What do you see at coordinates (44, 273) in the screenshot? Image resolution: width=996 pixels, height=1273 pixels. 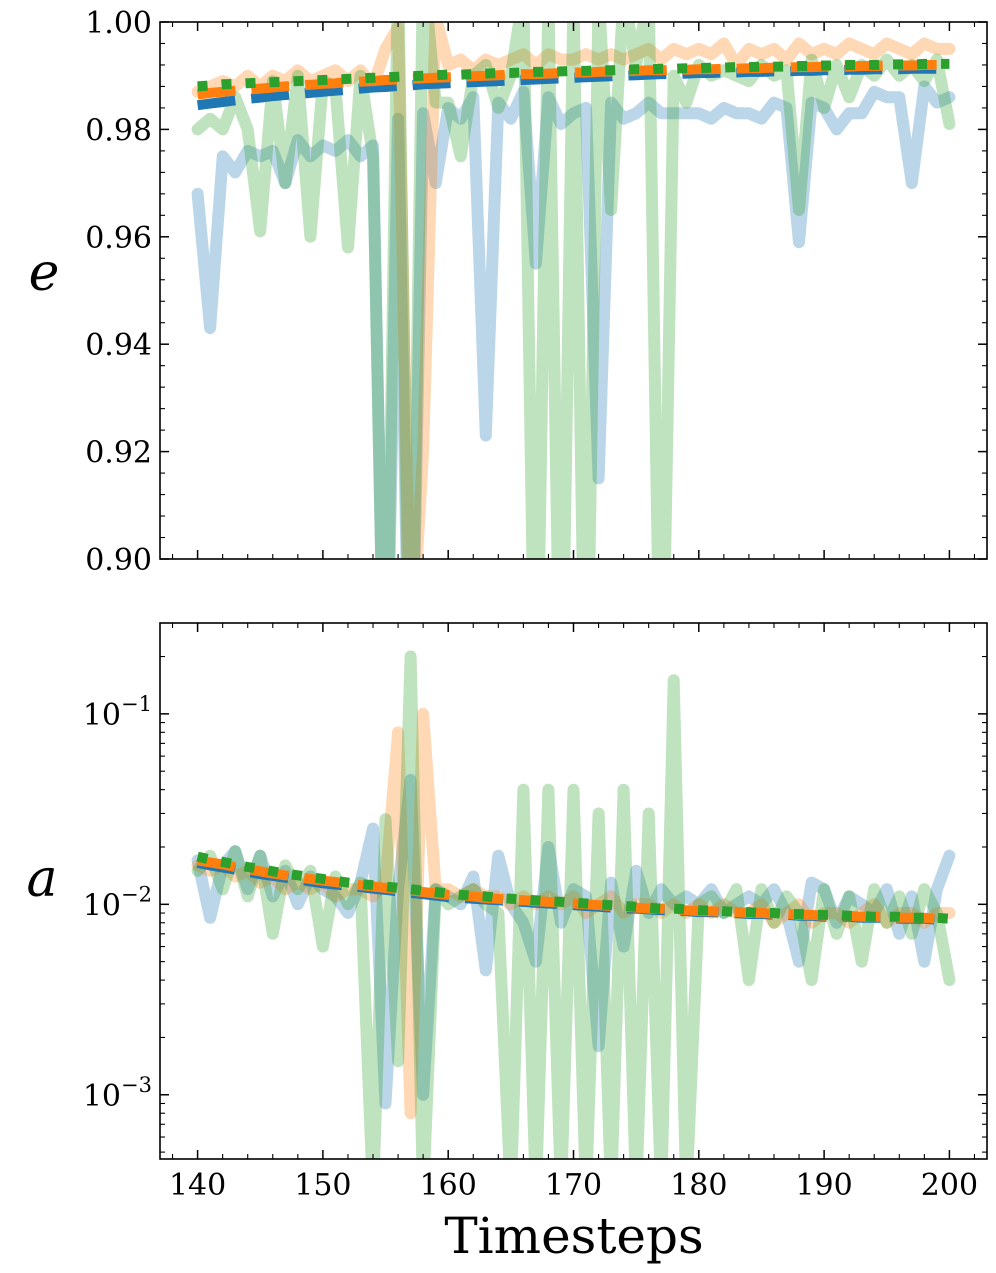 I see `y-axis-label-top: e` at bounding box center [44, 273].